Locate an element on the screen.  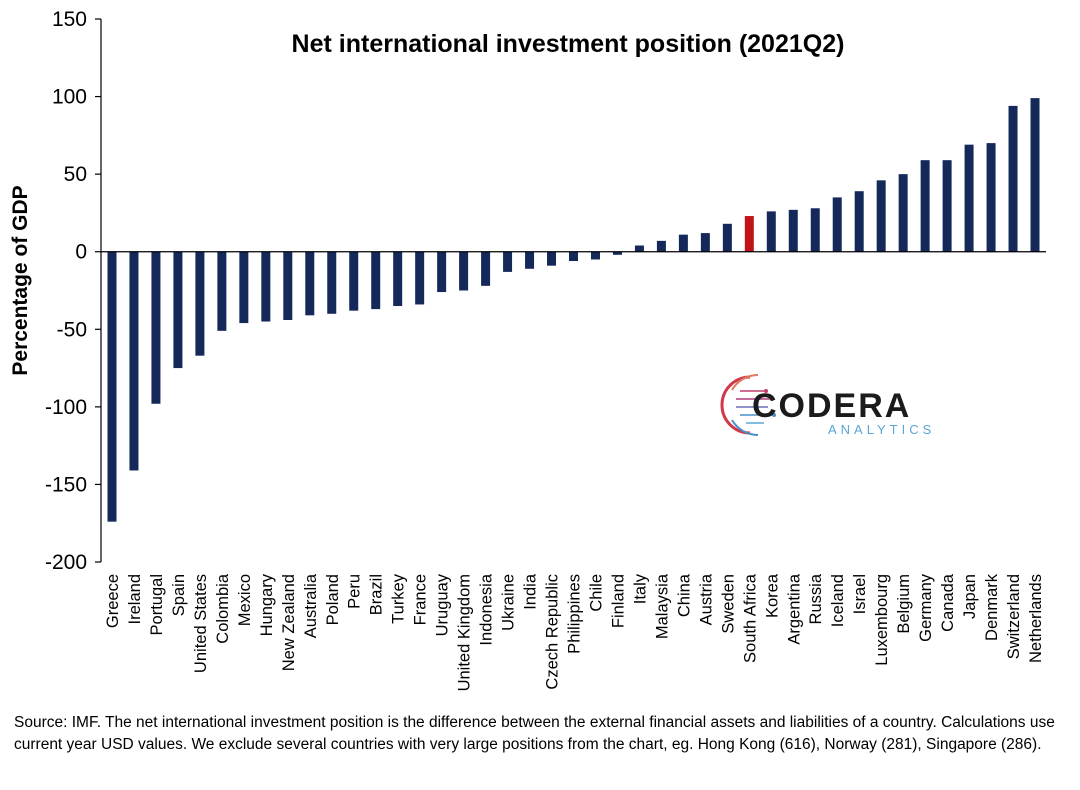
bar-russia is located at coordinates (815, 230).